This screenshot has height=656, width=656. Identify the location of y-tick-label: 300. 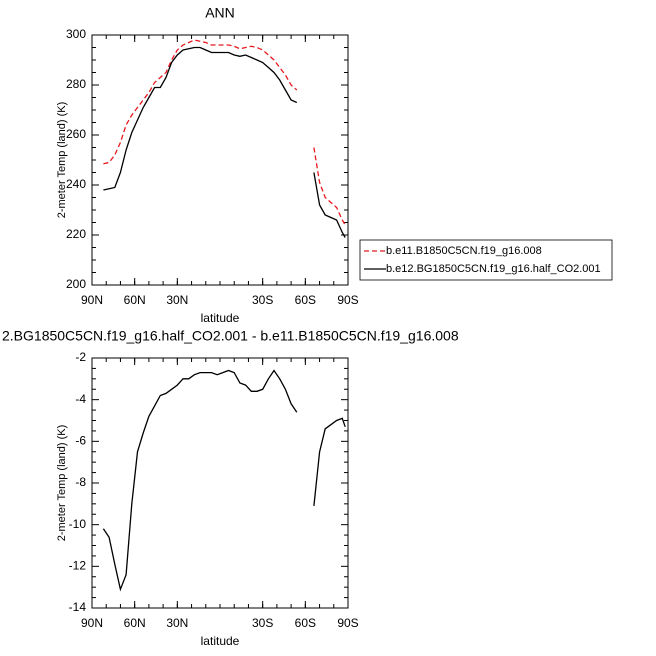
(76, 34).